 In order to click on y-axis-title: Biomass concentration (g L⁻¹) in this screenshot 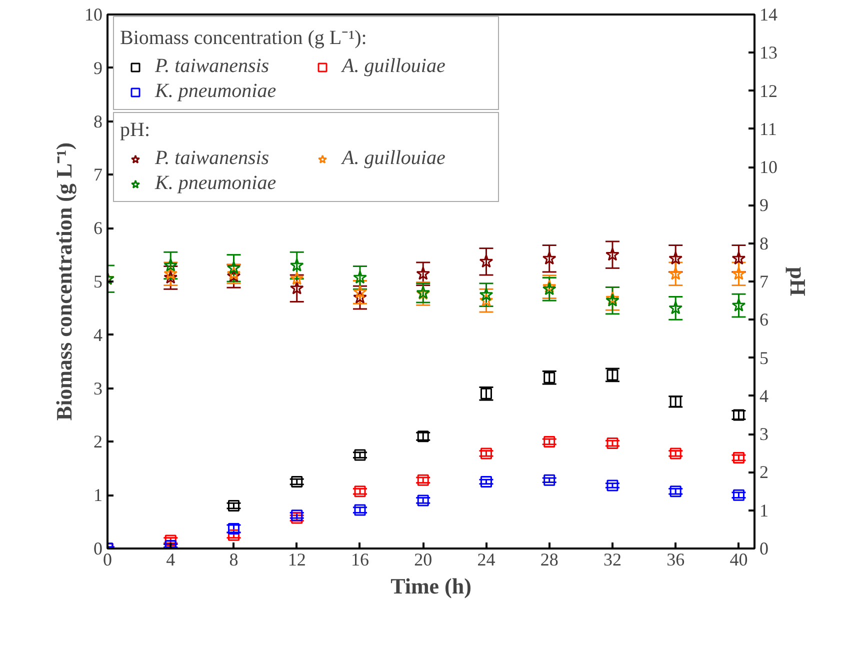, I will do `click(64, 281)`.